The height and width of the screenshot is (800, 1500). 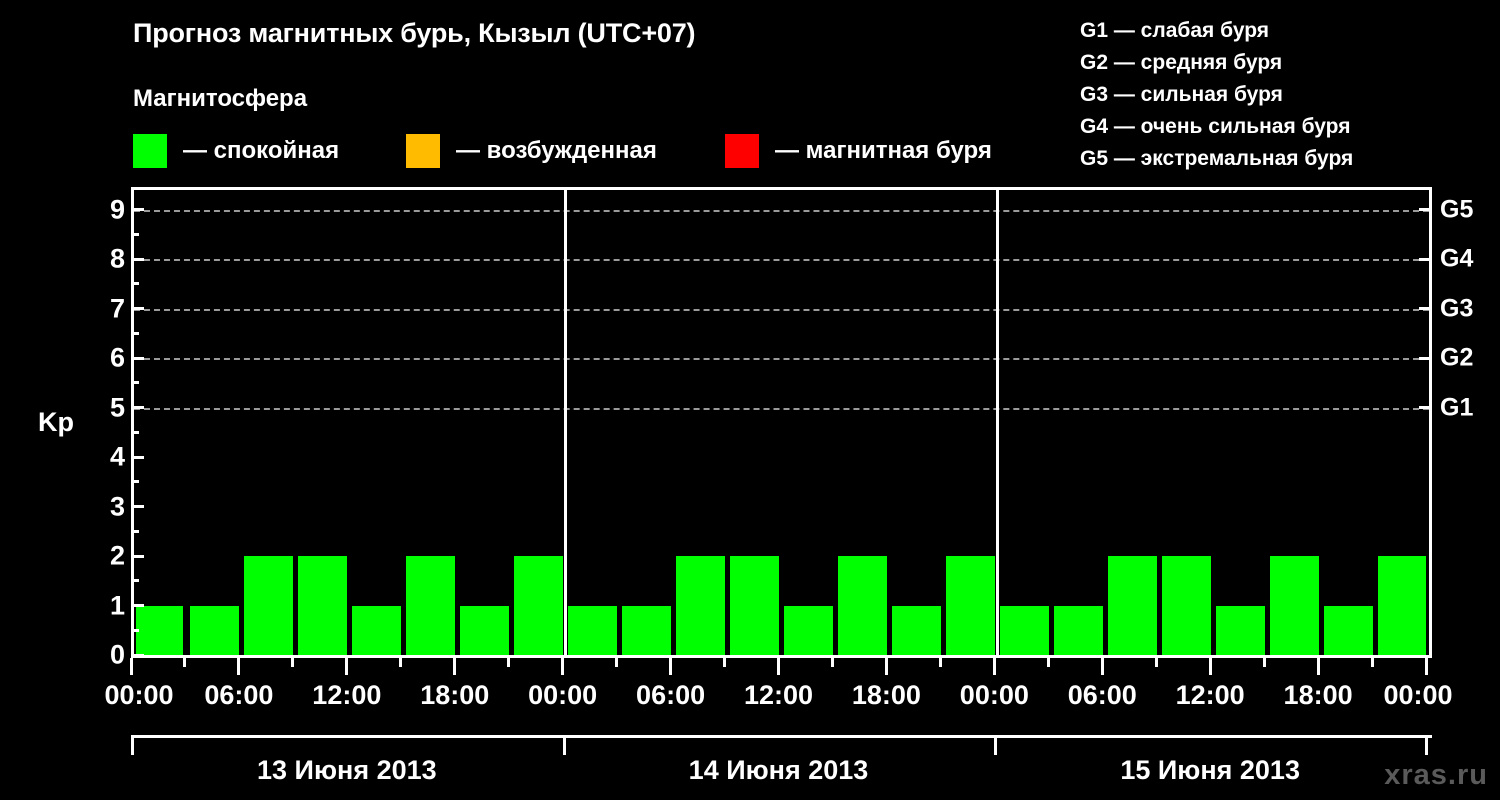 What do you see at coordinates (1425, 309) in the screenshot?
I see `g-tick-g3` at bounding box center [1425, 309].